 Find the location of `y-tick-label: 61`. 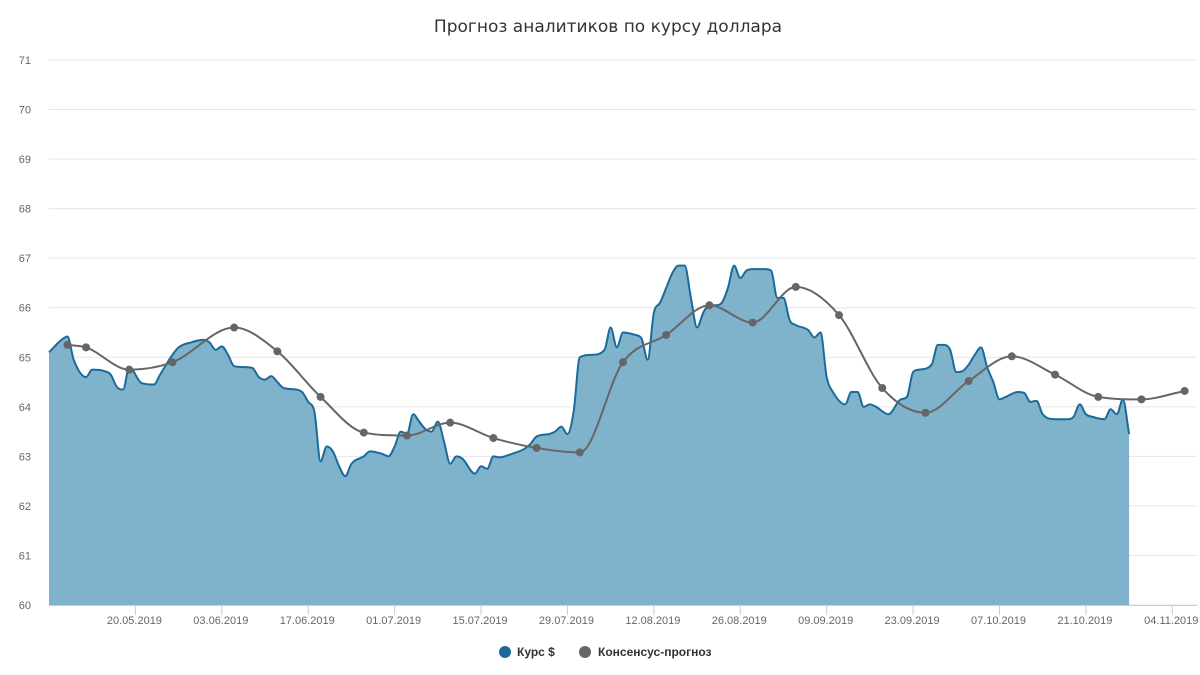

y-tick-label: 61 is located at coordinates (25, 556).